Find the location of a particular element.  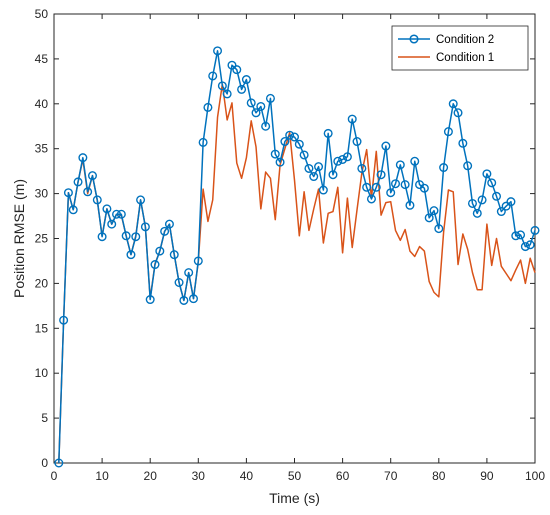

y-tick-label: 20 is located at coordinates (42, 283).